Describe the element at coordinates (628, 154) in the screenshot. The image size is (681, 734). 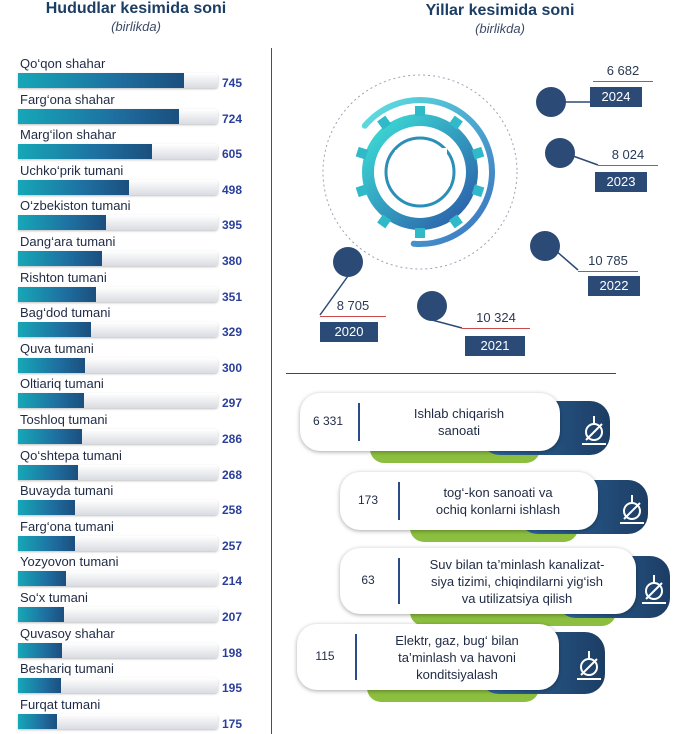
I see `year-value: 8 024` at that location.